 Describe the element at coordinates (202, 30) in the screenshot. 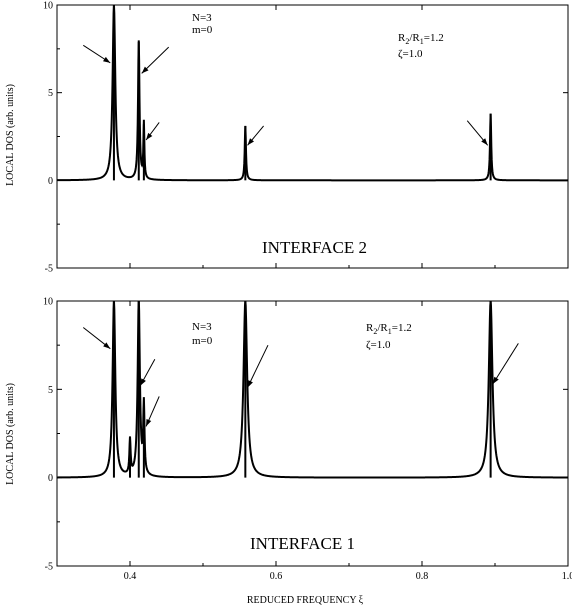

I see `panel-0-m-label: m=0` at that location.